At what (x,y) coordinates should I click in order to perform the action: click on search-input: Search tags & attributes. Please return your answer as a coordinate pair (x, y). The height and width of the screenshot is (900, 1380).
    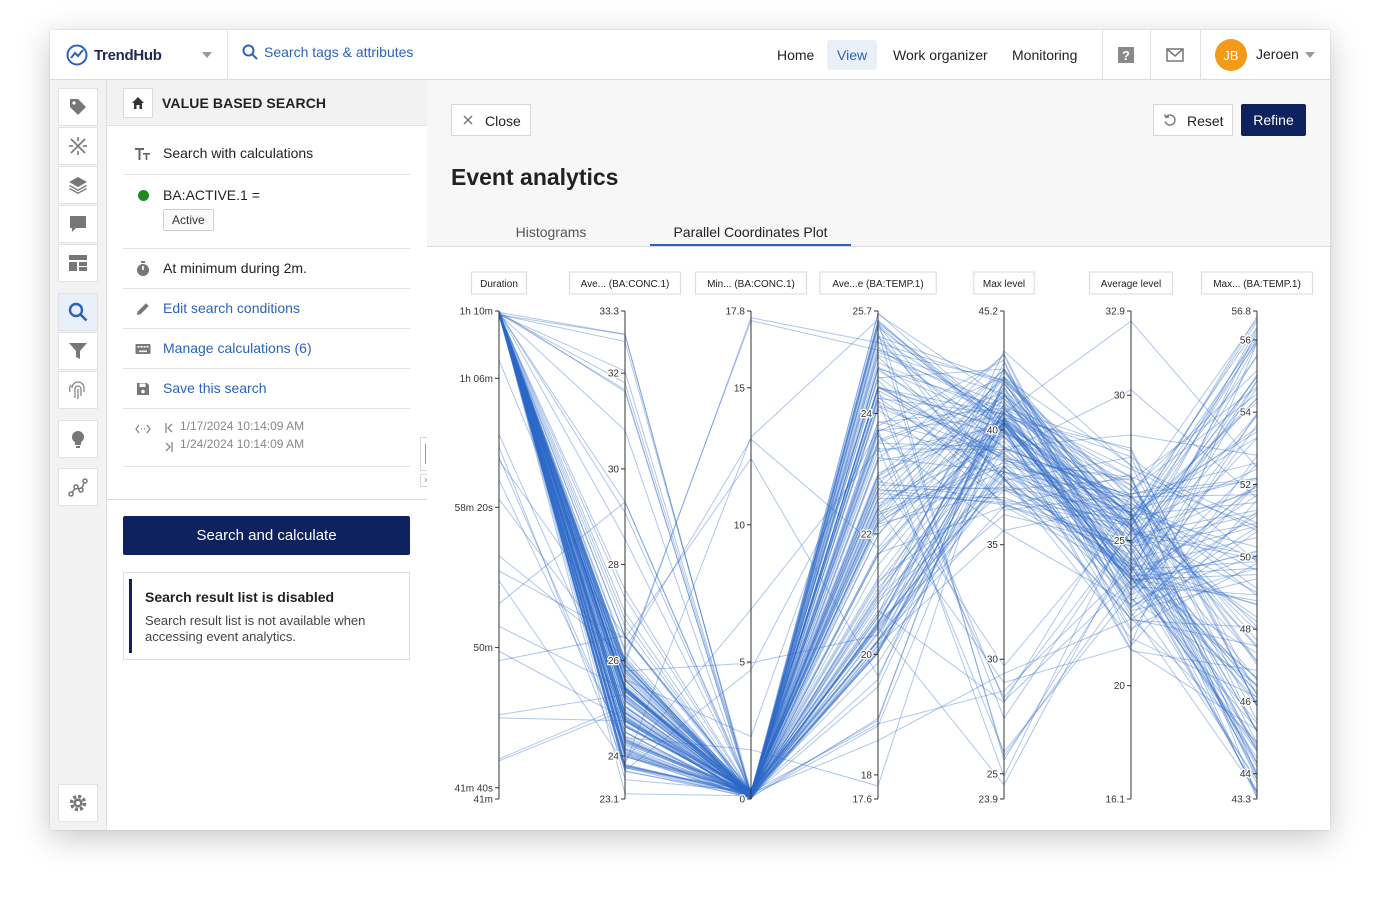
    Looking at the image, I should click on (327, 52).